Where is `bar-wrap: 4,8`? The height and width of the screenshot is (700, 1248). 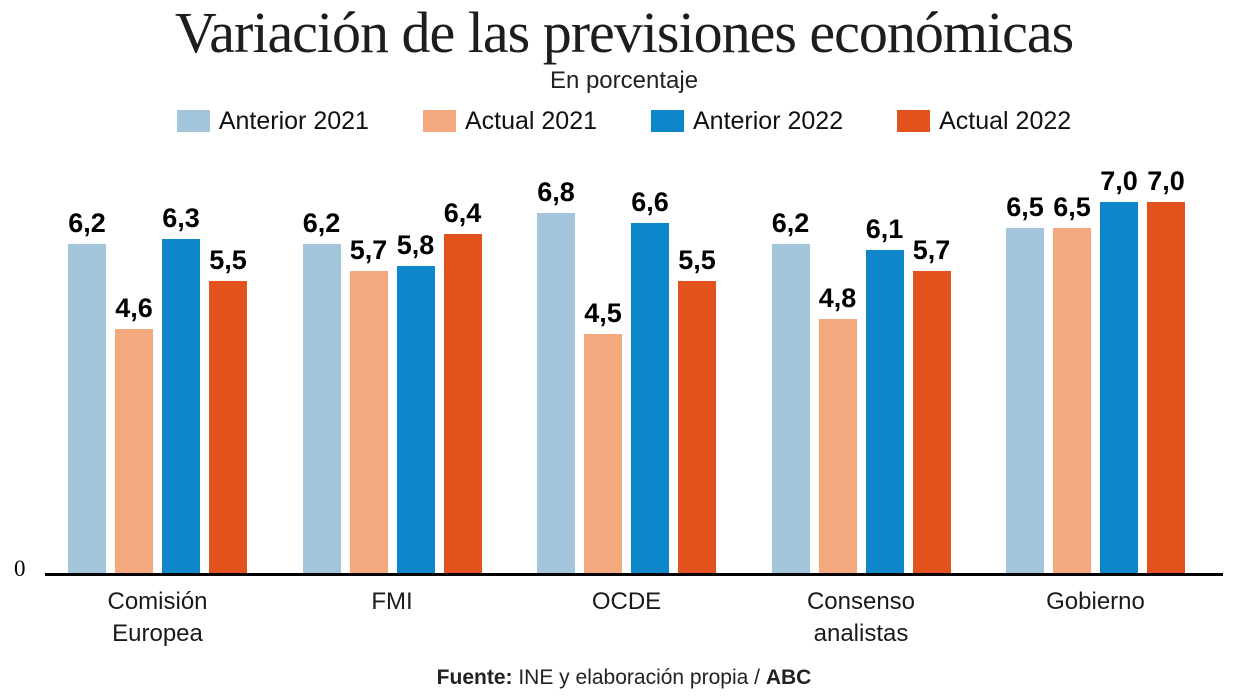 bar-wrap: 4,8 is located at coordinates (837, 427).